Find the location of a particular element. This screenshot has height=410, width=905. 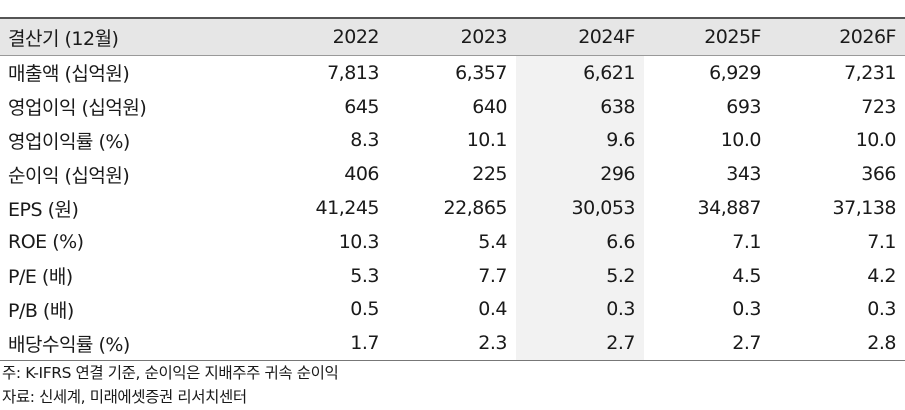

cell-value: 7,813 is located at coordinates (353, 72).